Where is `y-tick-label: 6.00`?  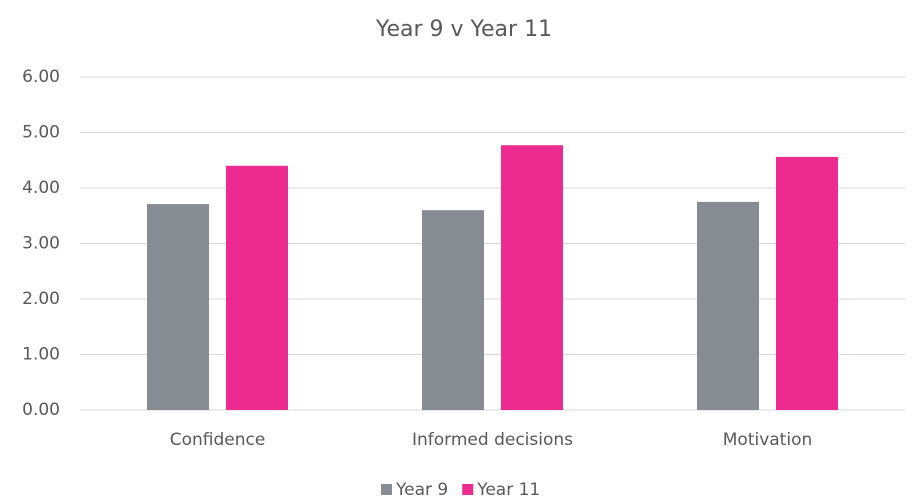
y-tick-label: 6.00 is located at coordinates (41, 77).